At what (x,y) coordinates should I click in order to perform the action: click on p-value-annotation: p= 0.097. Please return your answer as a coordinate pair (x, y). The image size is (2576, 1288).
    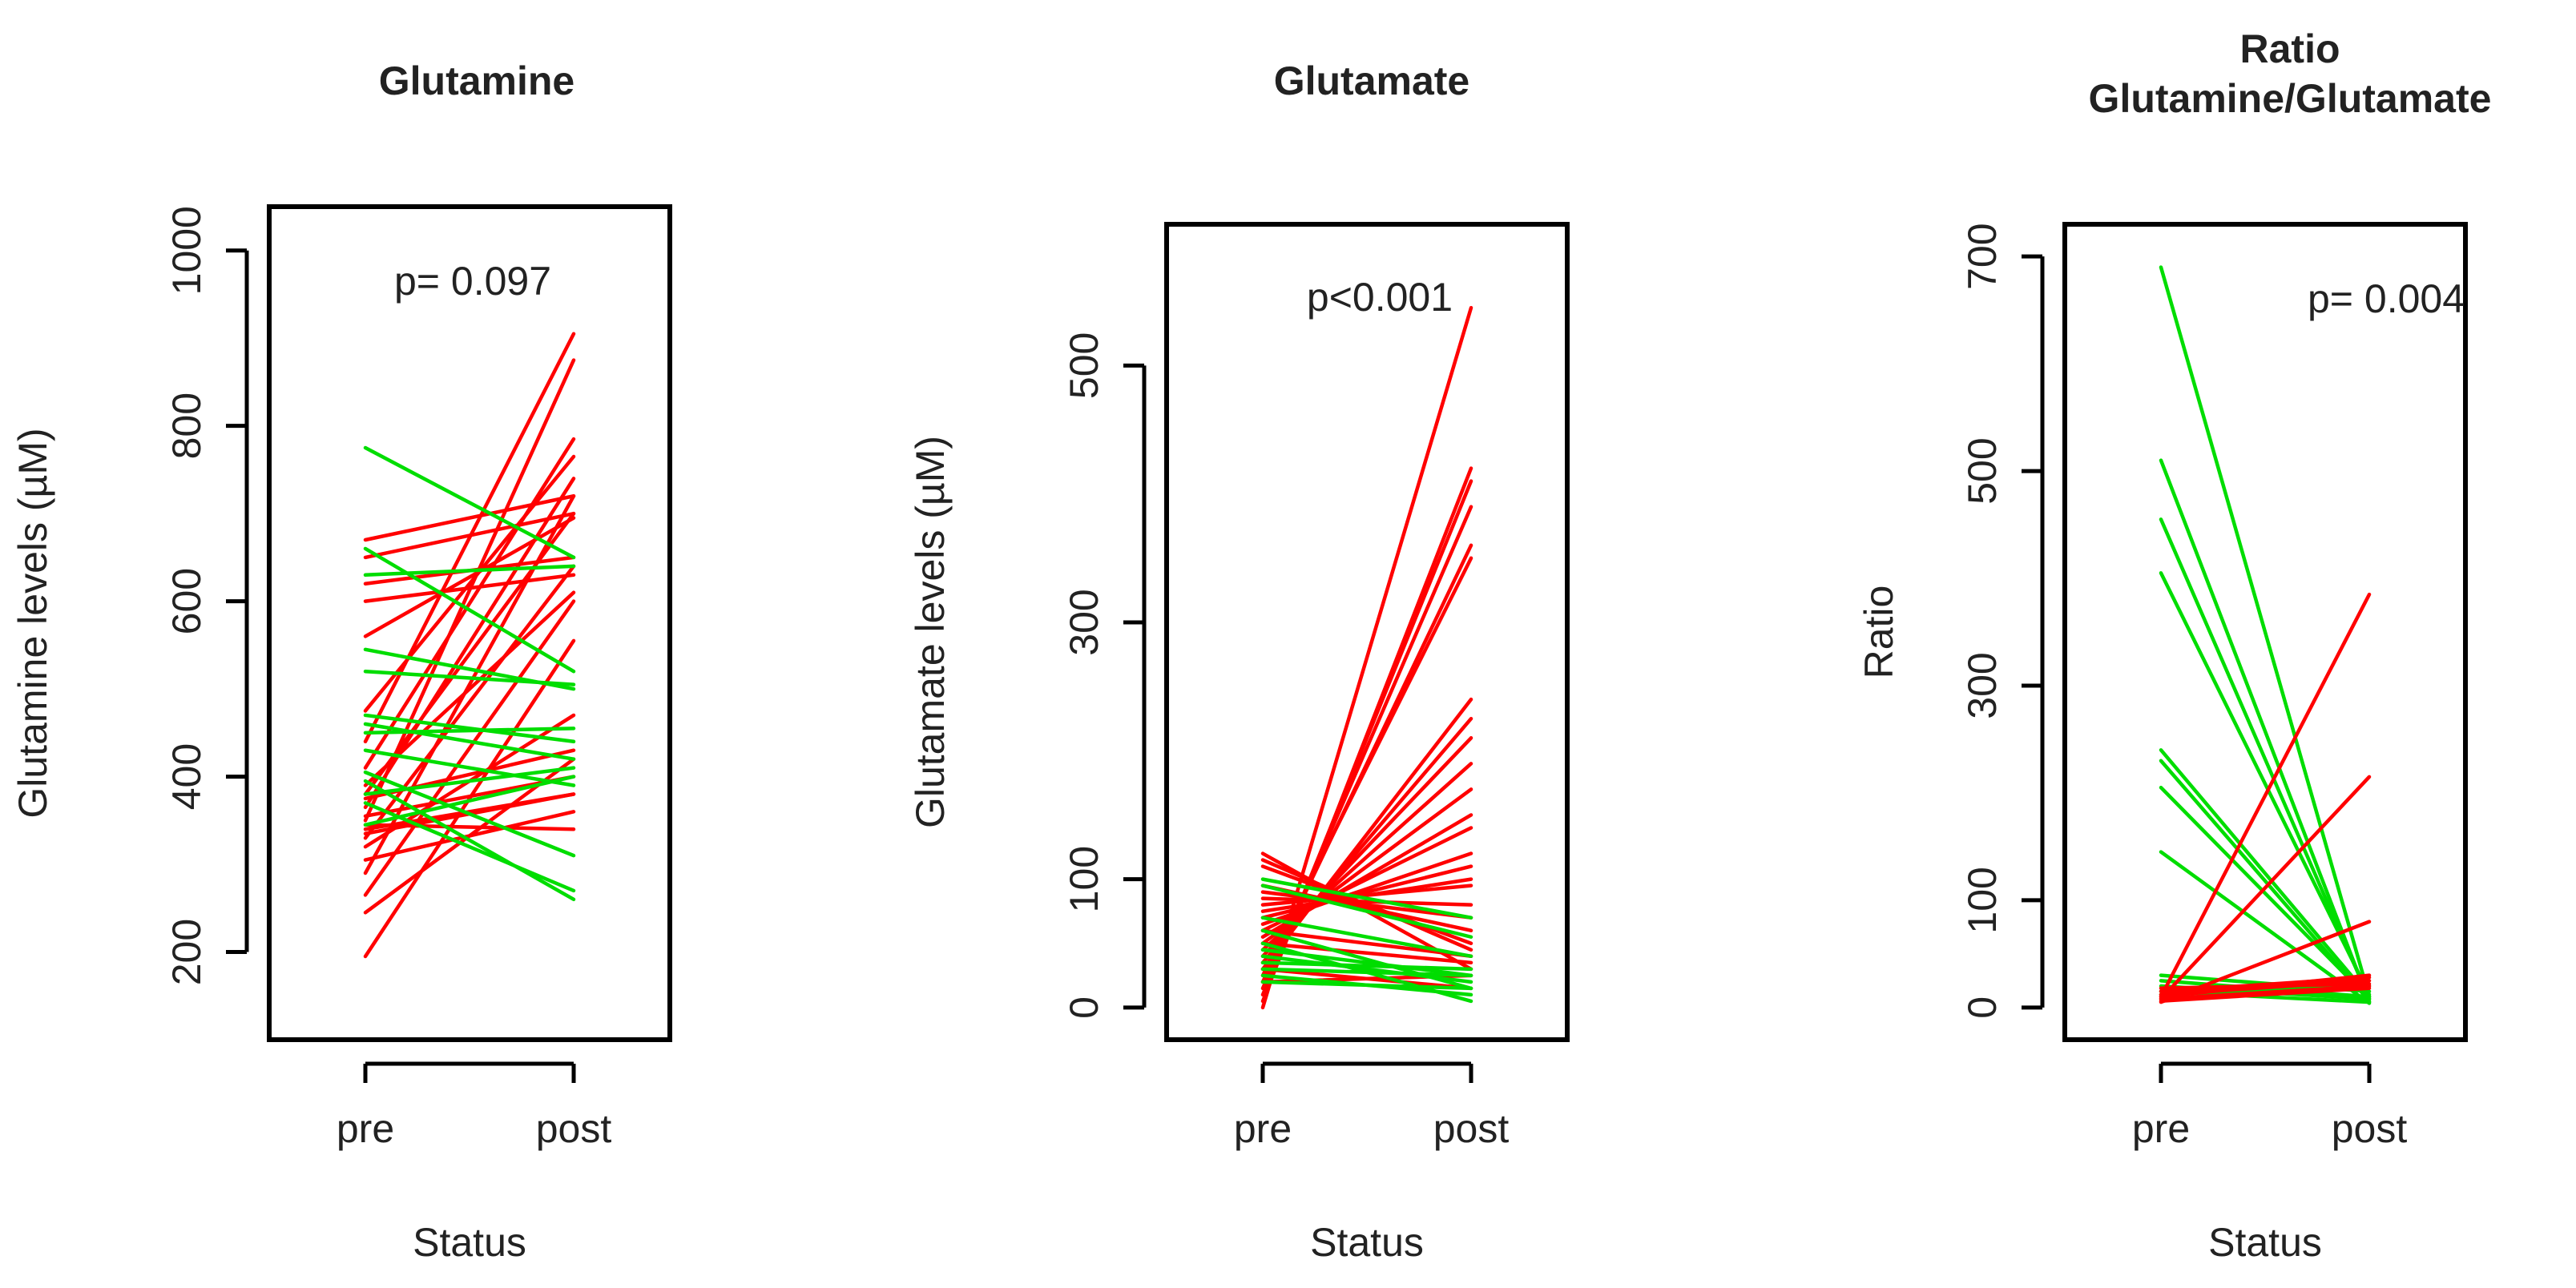
    Looking at the image, I should click on (472, 281).